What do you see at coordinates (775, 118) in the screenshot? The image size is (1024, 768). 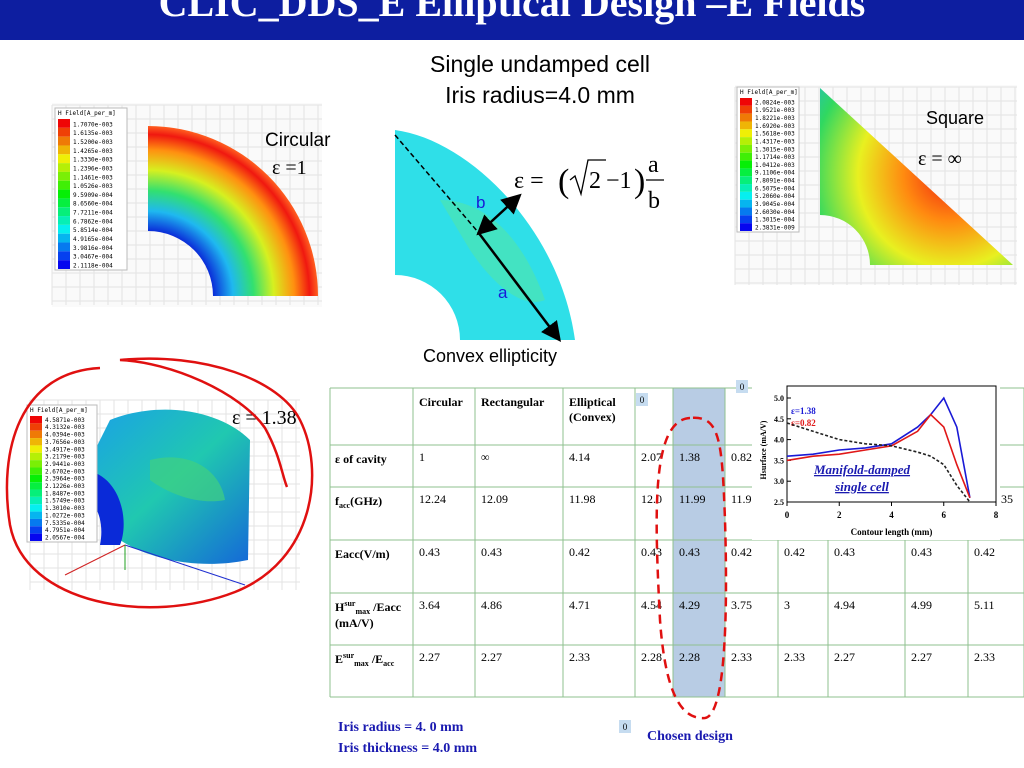 I see `legend-value: 1.8221e-003` at bounding box center [775, 118].